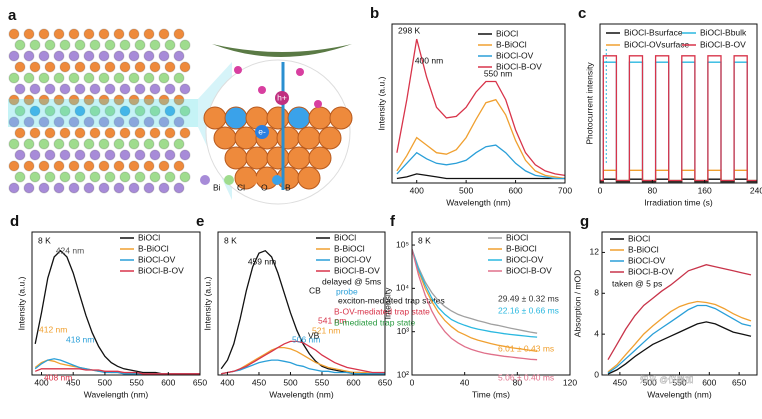  Describe the element at coordinates (596, 333) in the screenshot. I see `y-tick-label: 4` at that location.